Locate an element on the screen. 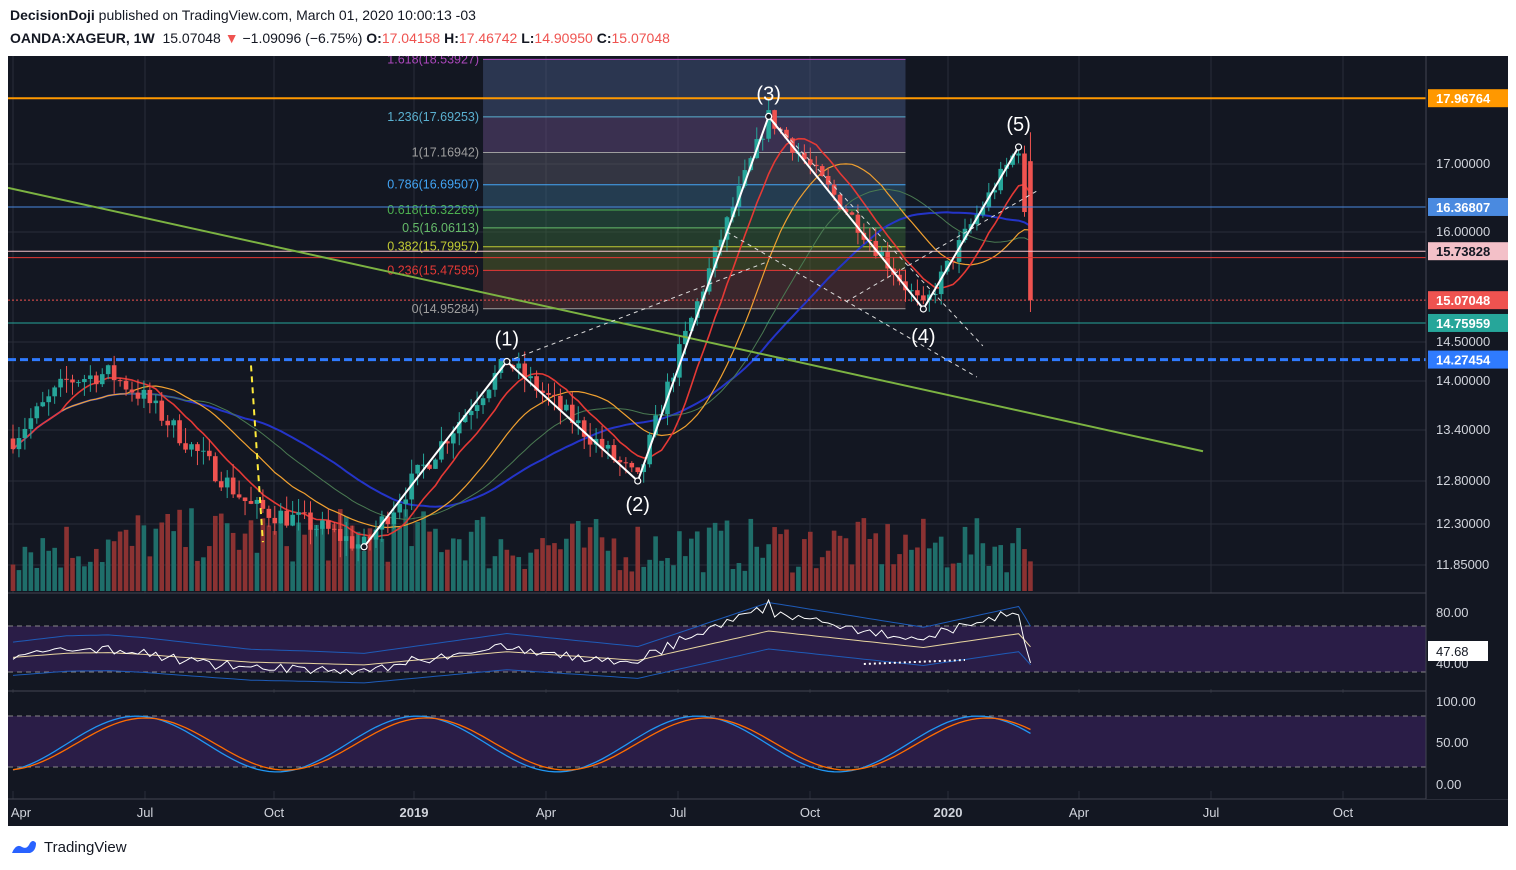 This screenshot has width=1516, height=870. time-tick-label: Jul is located at coordinates (678, 812).